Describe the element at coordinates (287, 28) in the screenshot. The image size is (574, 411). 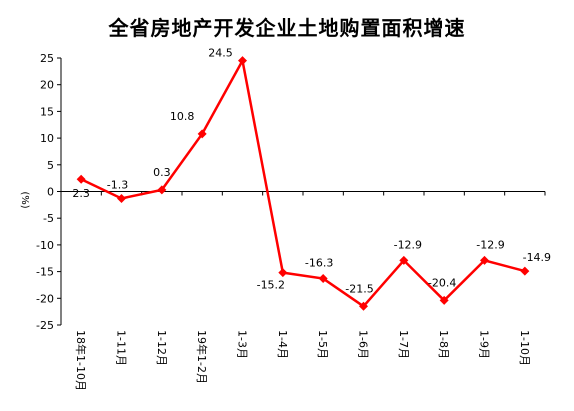
I see `chart-title: 全省房地产开发企业土地购置面积增速` at that location.